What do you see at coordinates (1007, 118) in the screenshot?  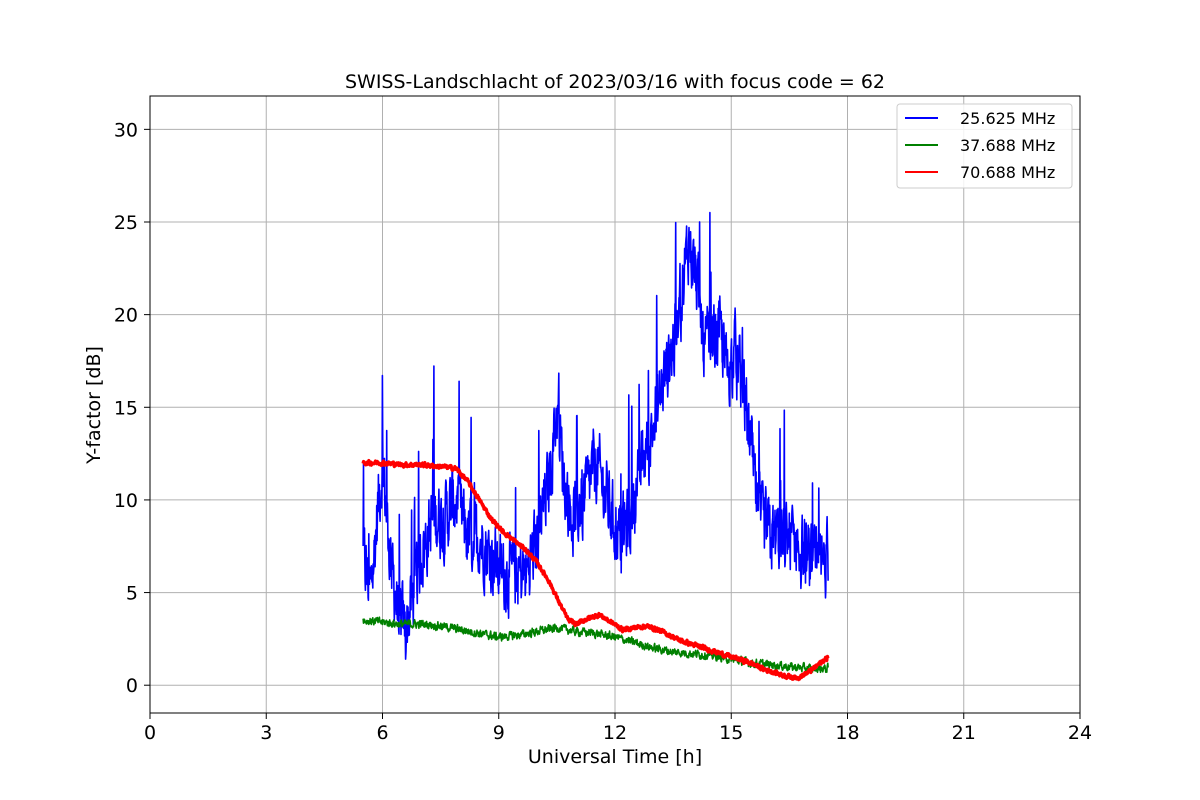 I see `legend-label-25-625: 25.625 MHz` at bounding box center [1007, 118].